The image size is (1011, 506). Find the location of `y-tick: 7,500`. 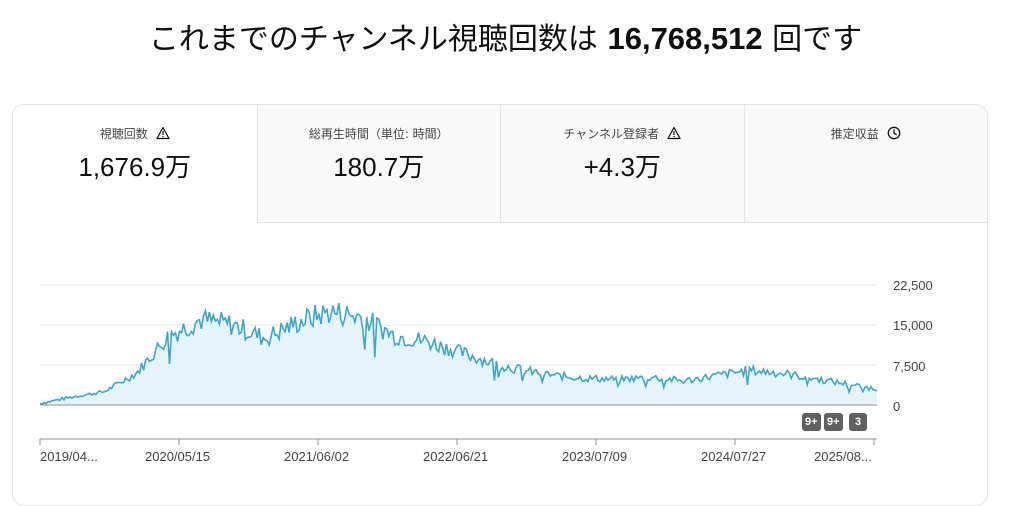

y-tick: 7,500 is located at coordinates (909, 366).